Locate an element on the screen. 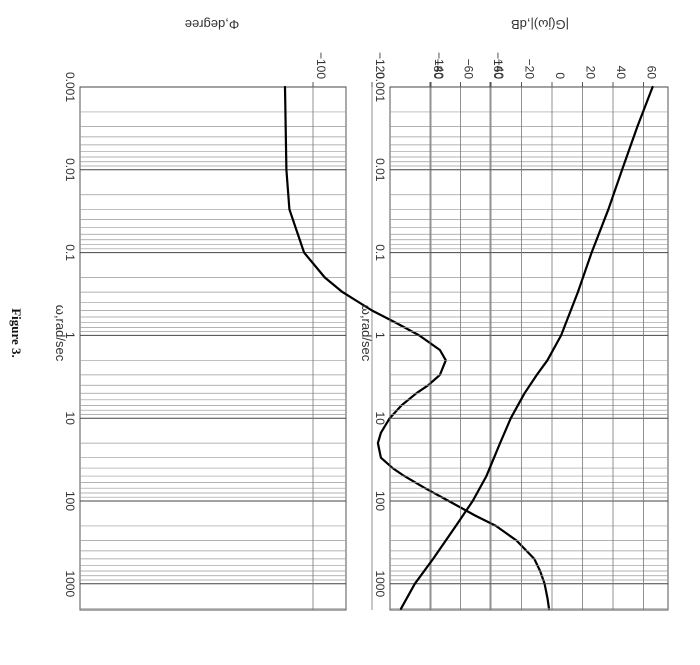 This screenshot has width=700, height=665. value-tick-label: −20 is located at coordinates (530, 69).